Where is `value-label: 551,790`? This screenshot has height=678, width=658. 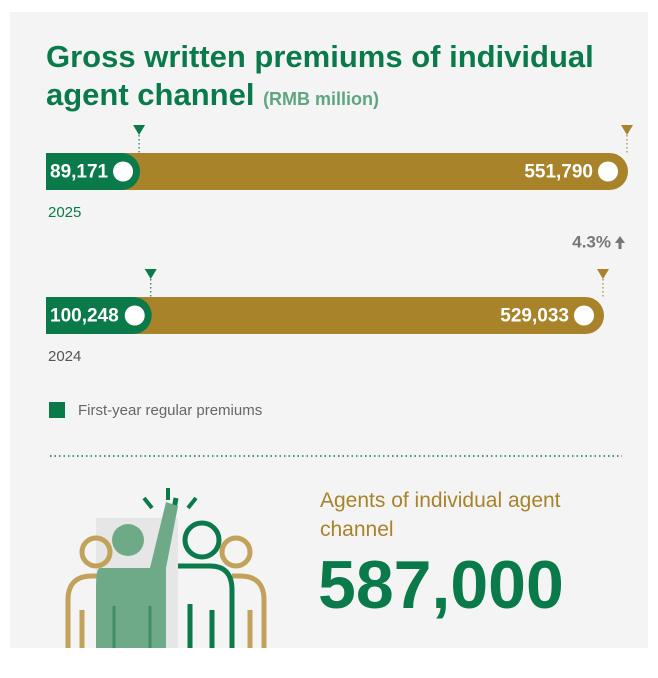 value-label: 551,790 is located at coordinates (558, 172).